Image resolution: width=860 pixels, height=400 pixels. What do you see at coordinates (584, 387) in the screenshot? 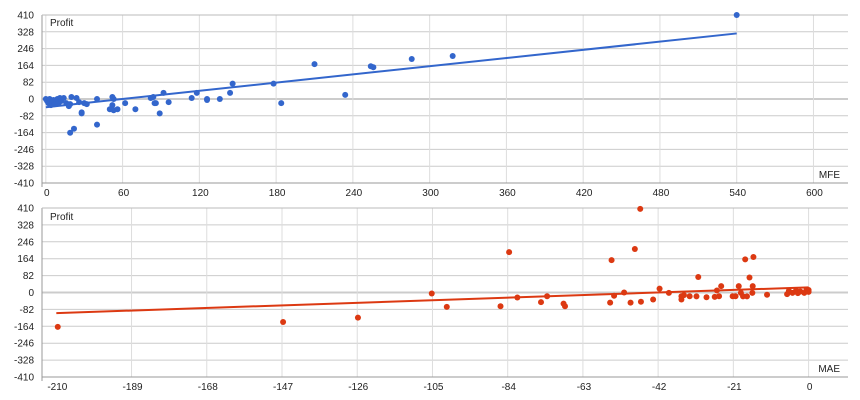
I see `x-tick-label: -63` at bounding box center [584, 387].